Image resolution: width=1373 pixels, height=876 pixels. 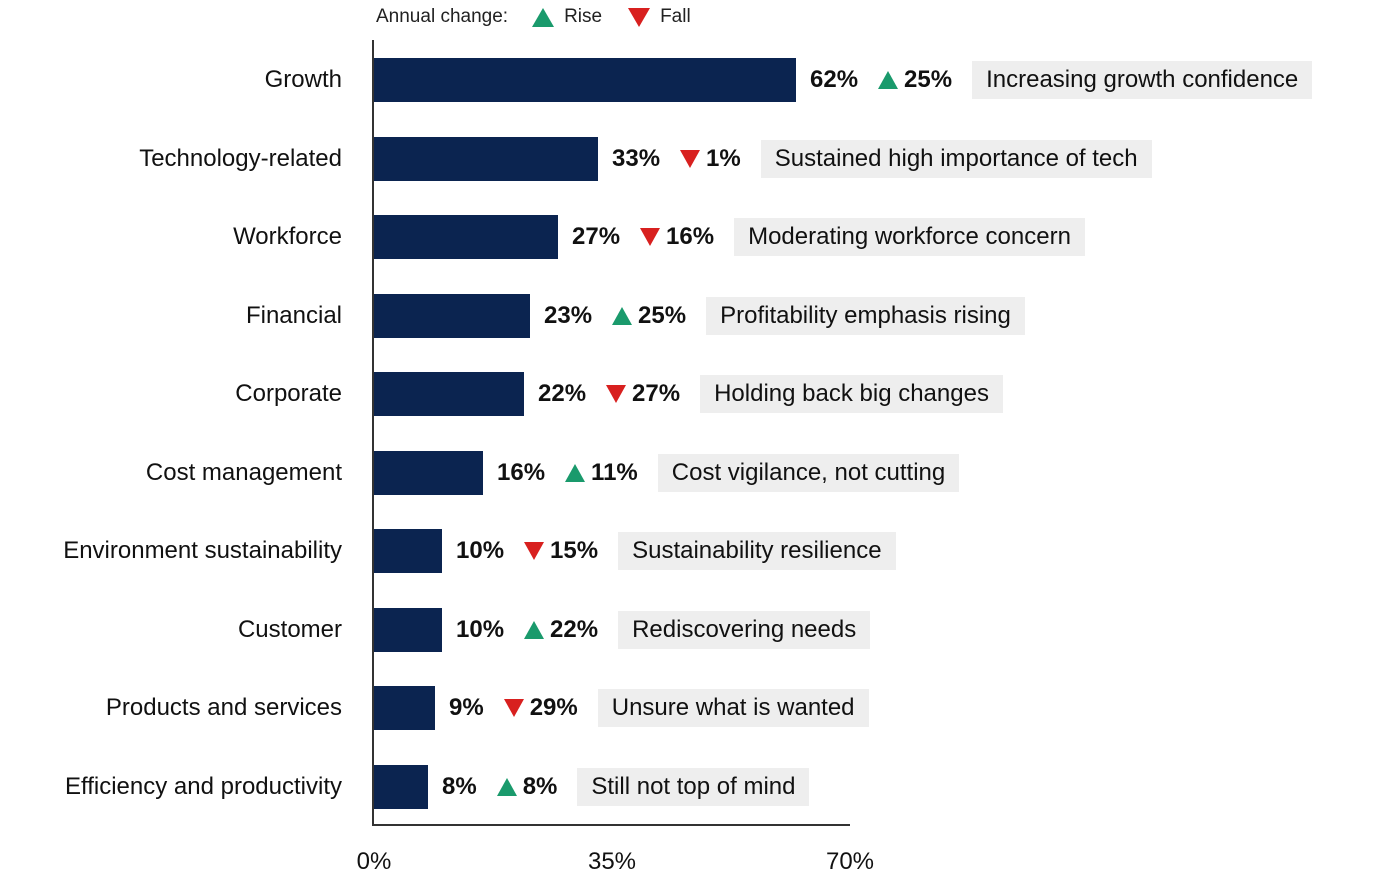 What do you see at coordinates (723, 158) in the screenshot?
I see `change-label: 1%` at bounding box center [723, 158].